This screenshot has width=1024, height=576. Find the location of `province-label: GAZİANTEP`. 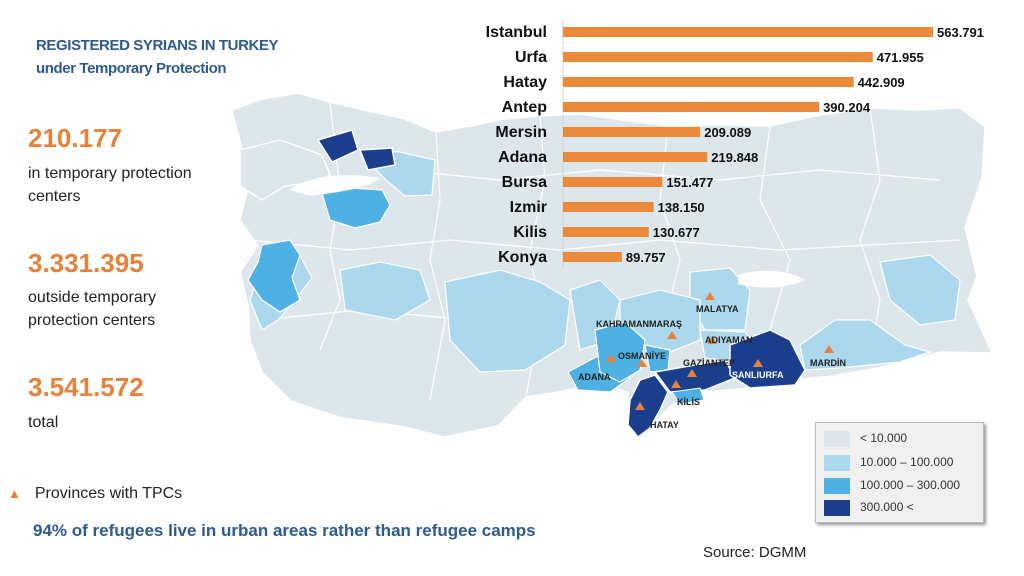

province-label: GAZİANTEP is located at coordinates (709, 363).